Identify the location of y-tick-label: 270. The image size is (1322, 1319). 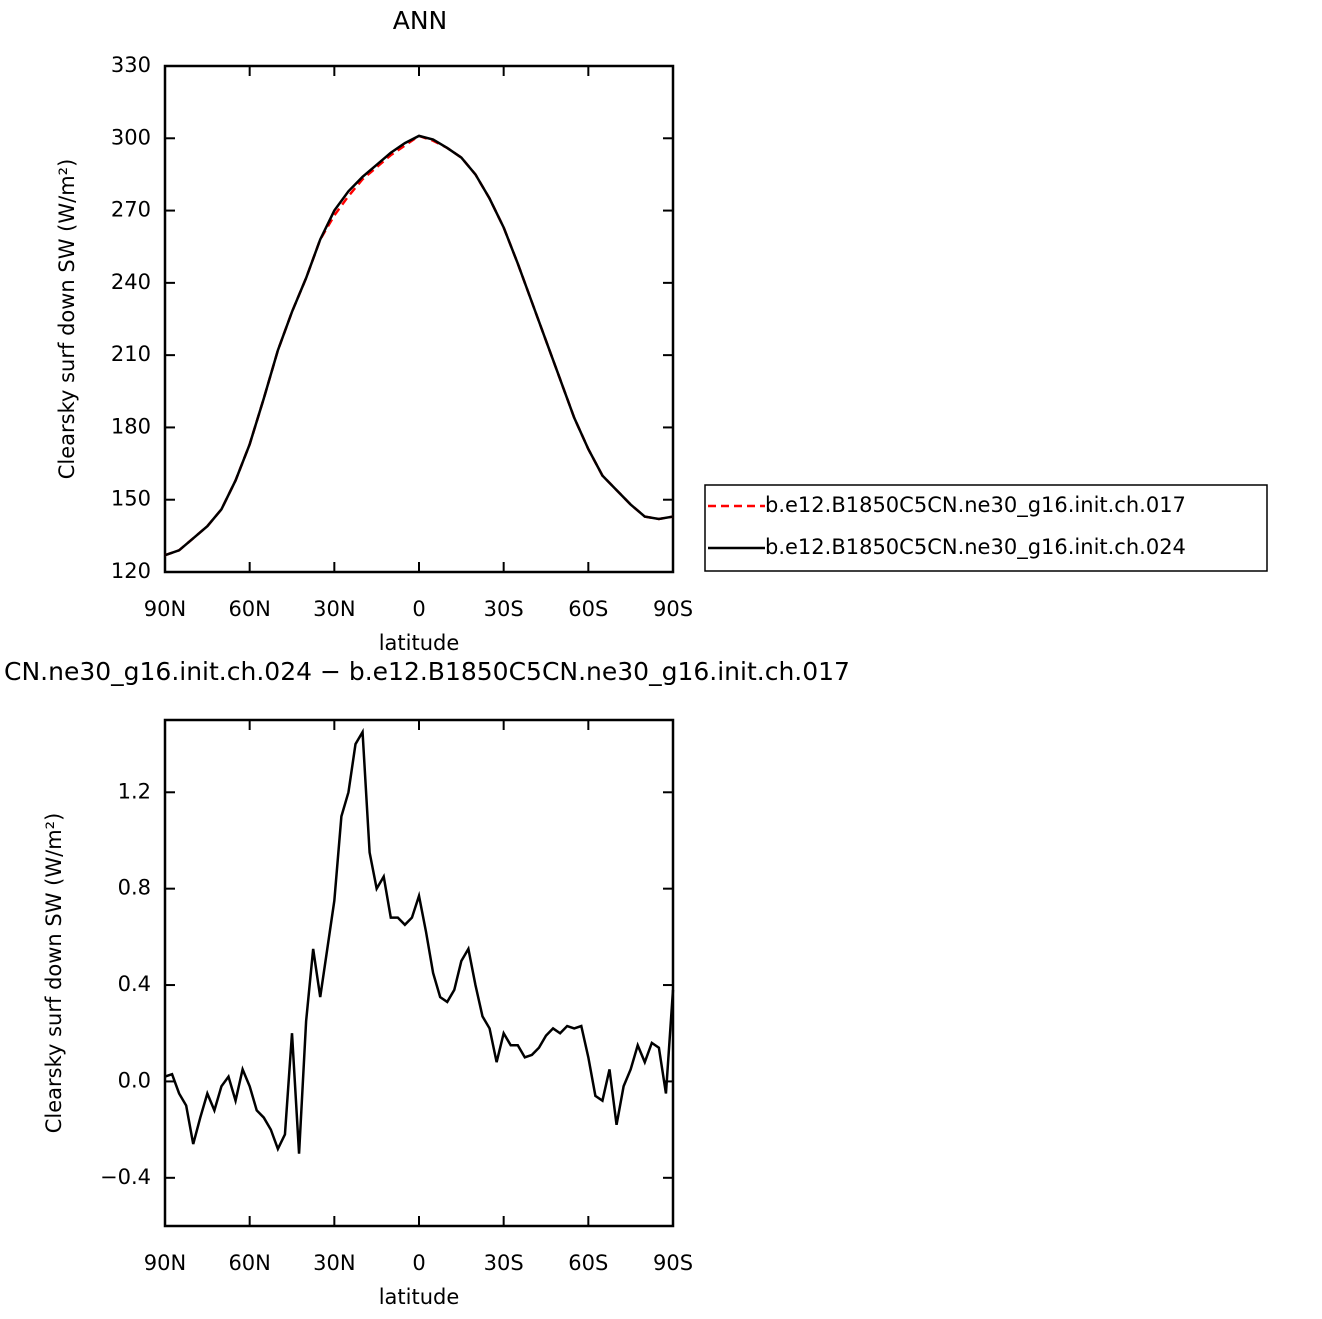
(131, 210).